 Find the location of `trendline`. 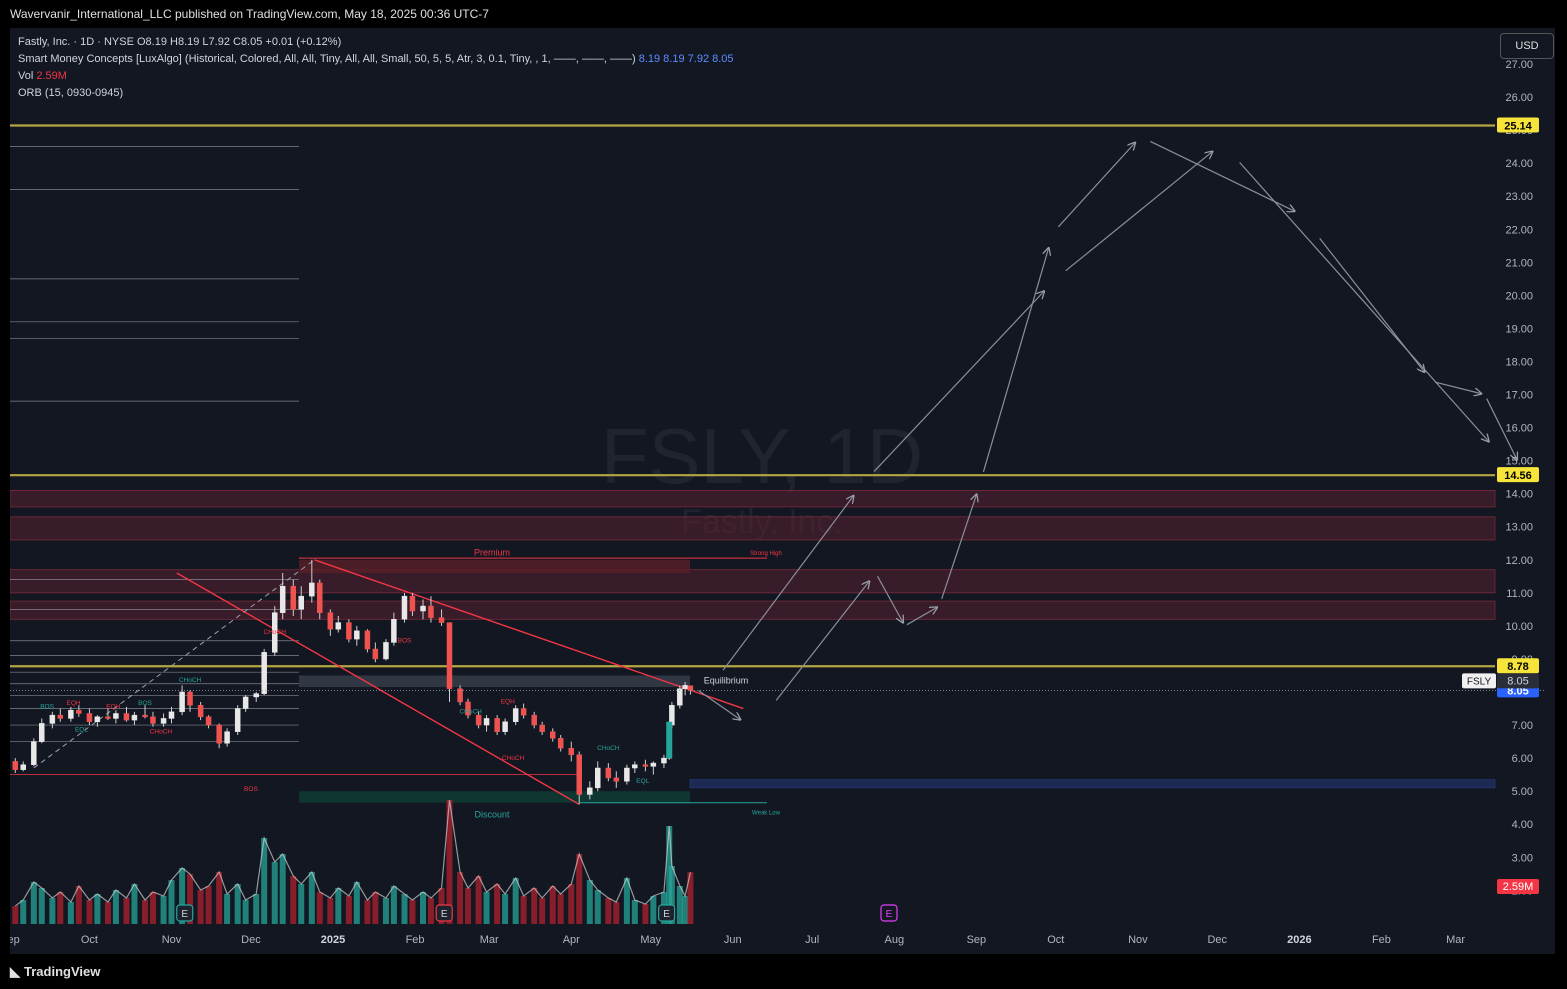

trendline is located at coordinates (529, 634).